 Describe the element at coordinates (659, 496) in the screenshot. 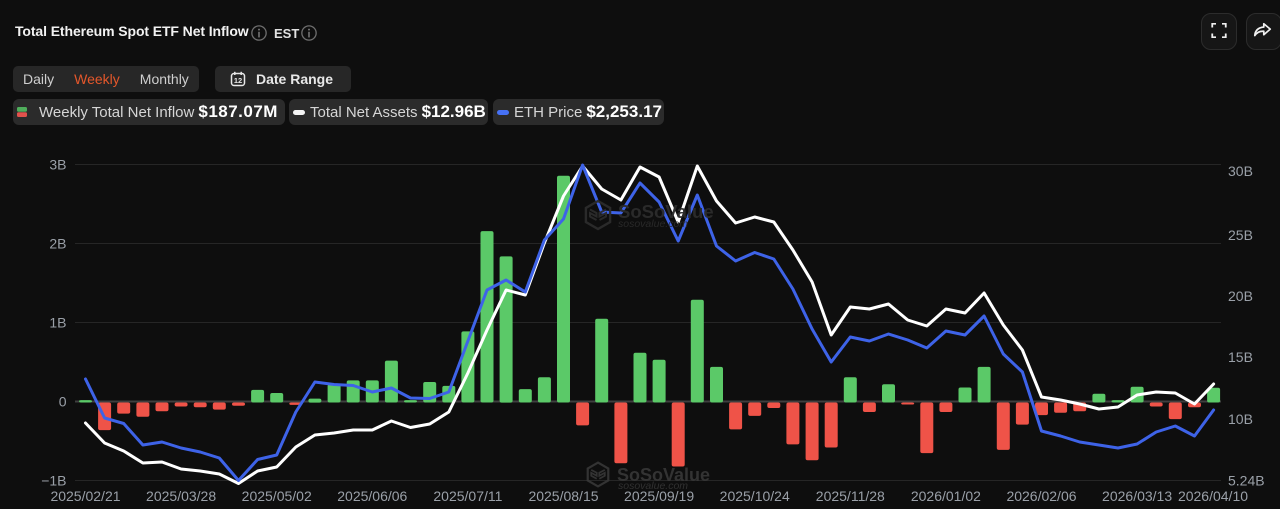

I see `svg-text: 2025/09/19` at that location.